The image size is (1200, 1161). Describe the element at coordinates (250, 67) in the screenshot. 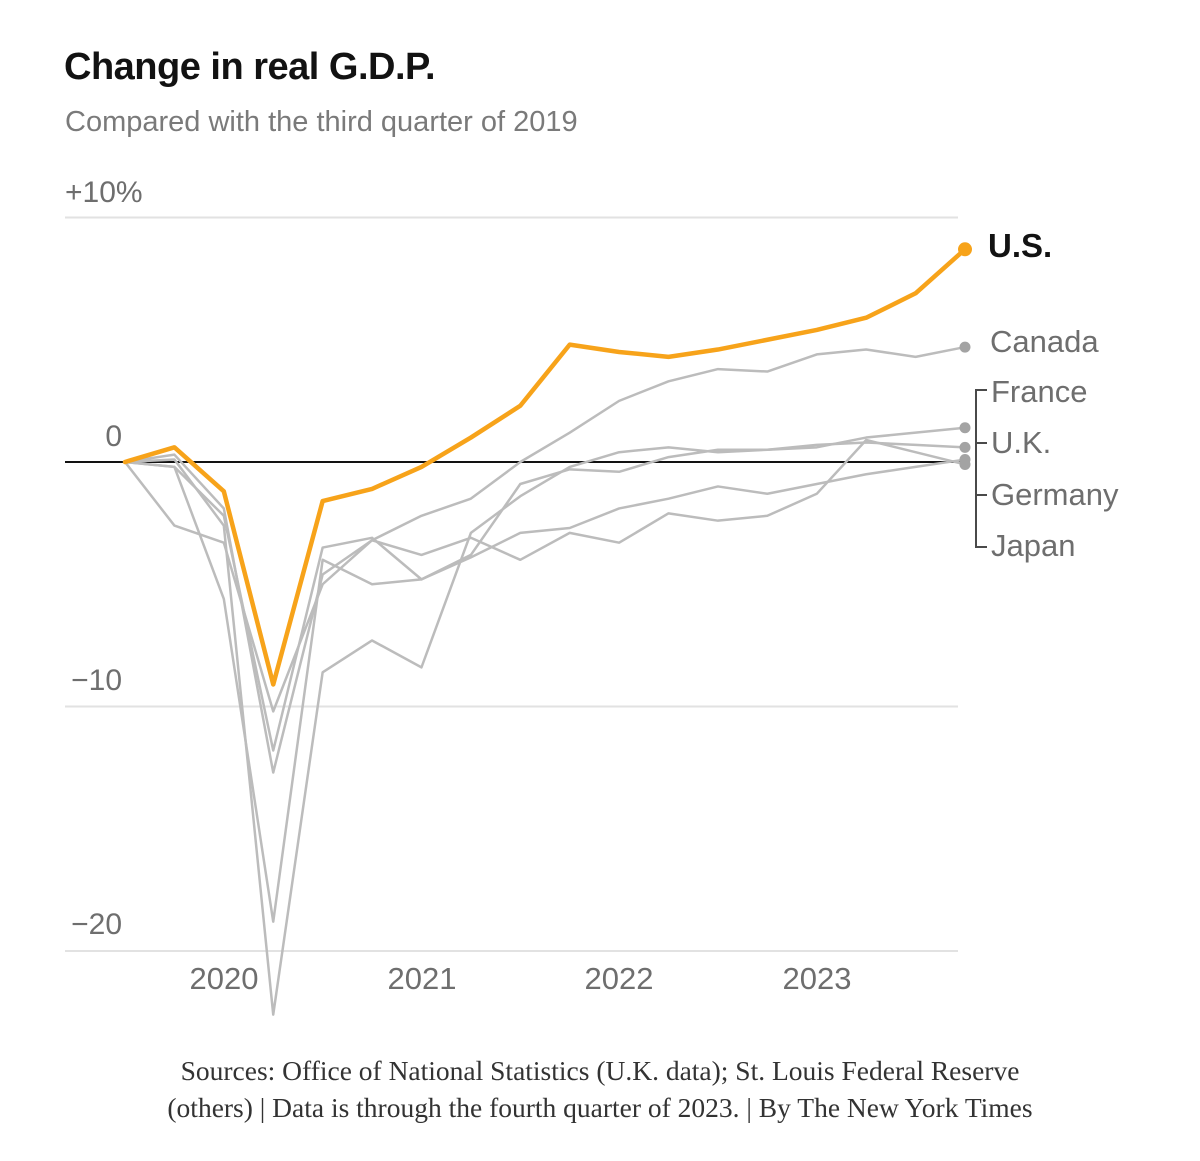

I see `chart-title: Change in real G.D.P.` at that location.